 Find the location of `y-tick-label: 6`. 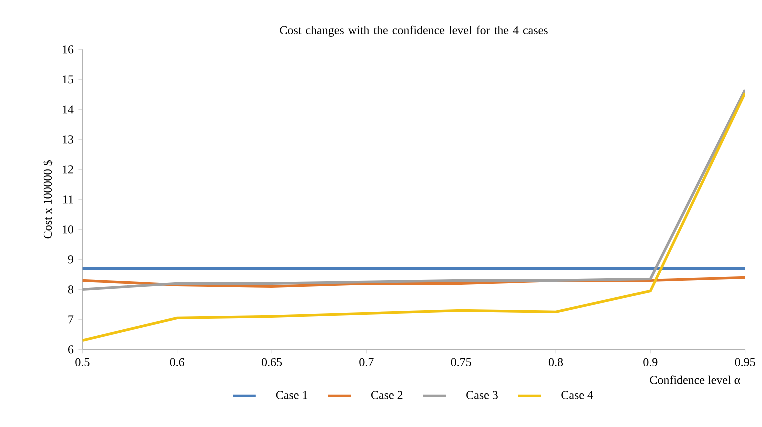

y-tick-label: 6 is located at coordinates (71, 350).